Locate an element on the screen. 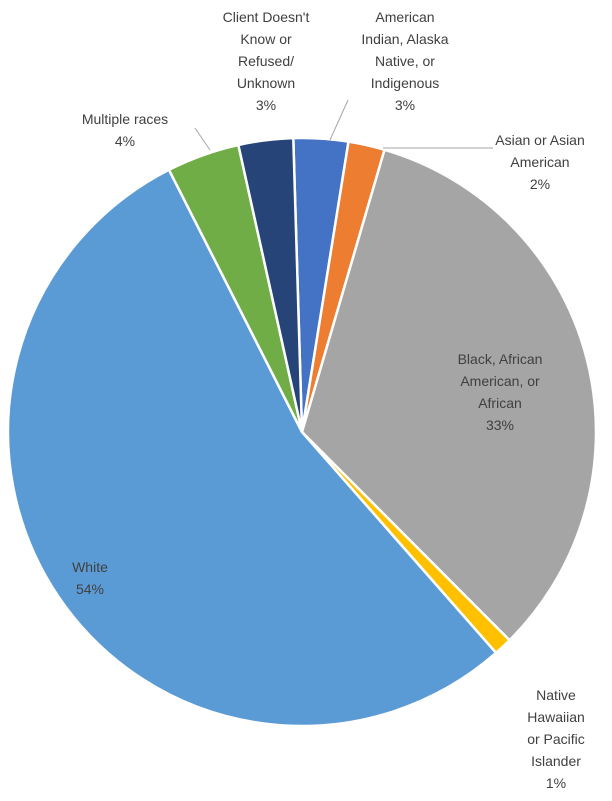  slice-percent: 4% is located at coordinates (125, 141).